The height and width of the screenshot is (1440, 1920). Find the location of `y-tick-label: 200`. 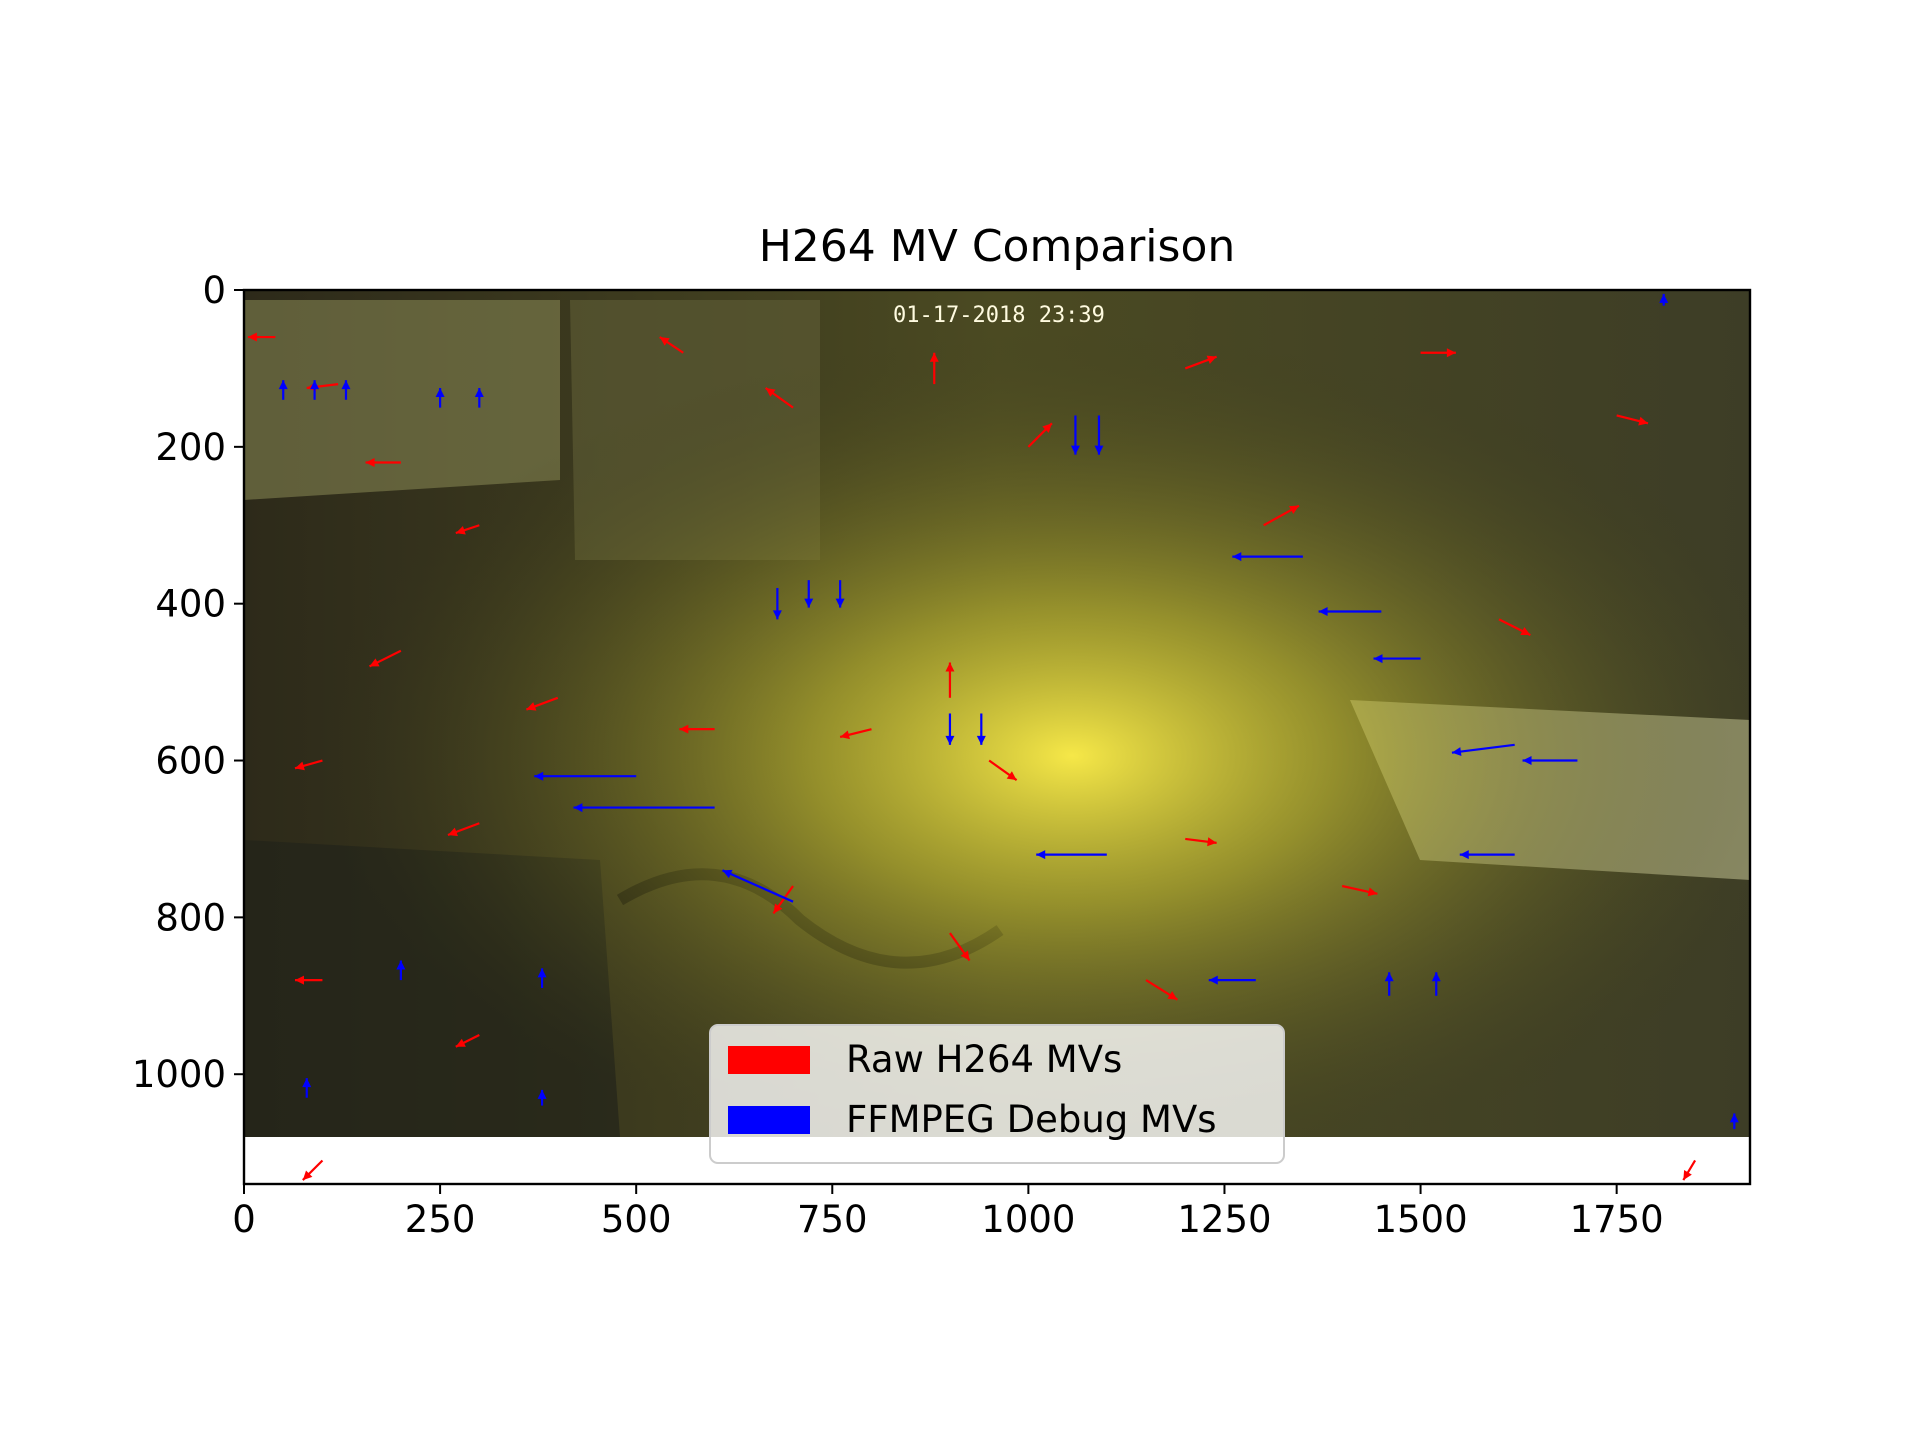

y-tick-label: 200 is located at coordinates (190, 447).